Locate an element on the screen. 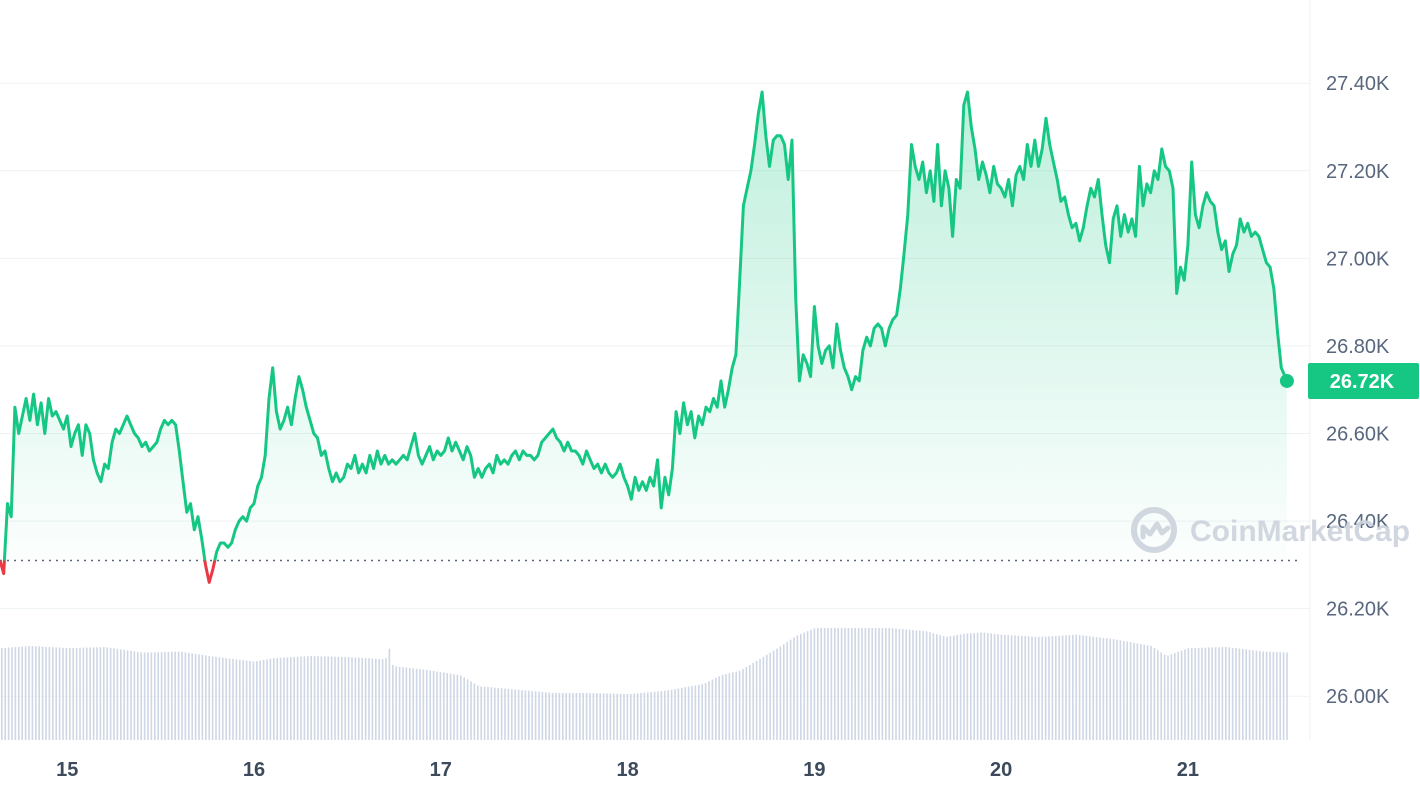 This screenshot has height=792, width=1420. coinmarketcap-logo-icon is located at coordinates (1154, 530).